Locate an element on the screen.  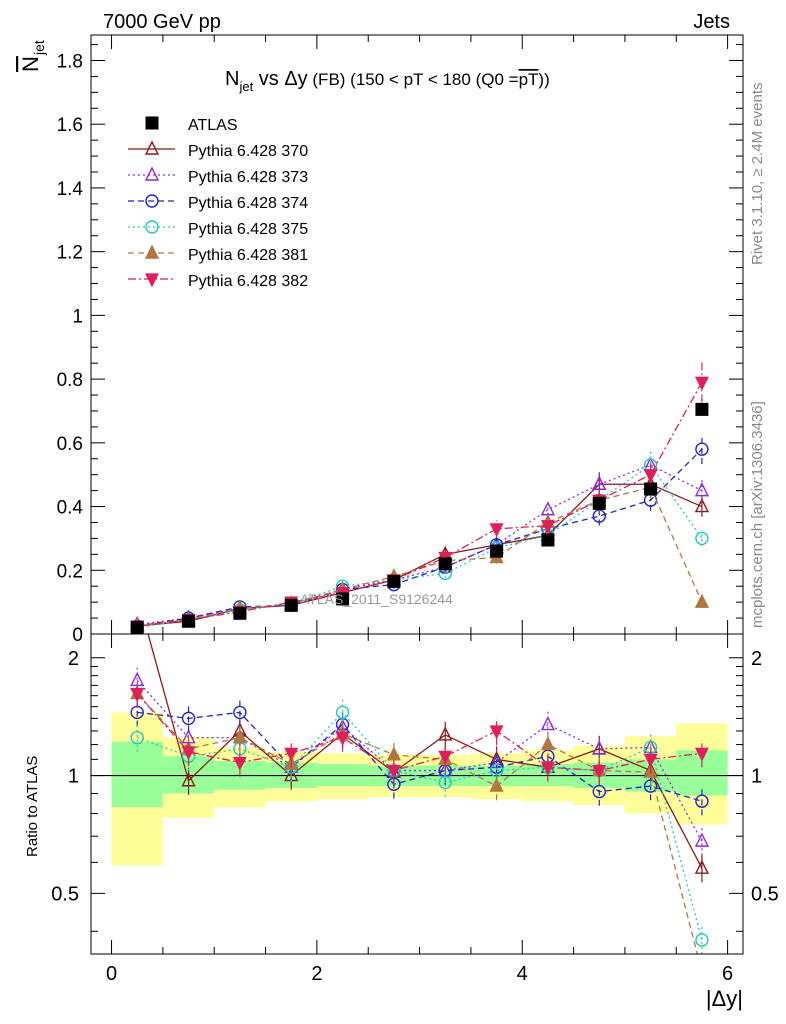
legend-entry: Pythia 6.428 381 is located at coordinates (218, 254).